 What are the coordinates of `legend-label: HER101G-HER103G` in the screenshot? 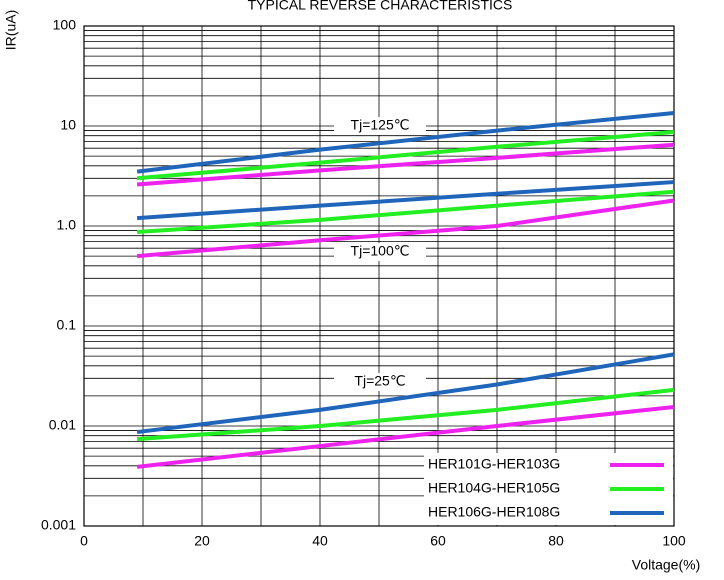 It's located at (494, 464).